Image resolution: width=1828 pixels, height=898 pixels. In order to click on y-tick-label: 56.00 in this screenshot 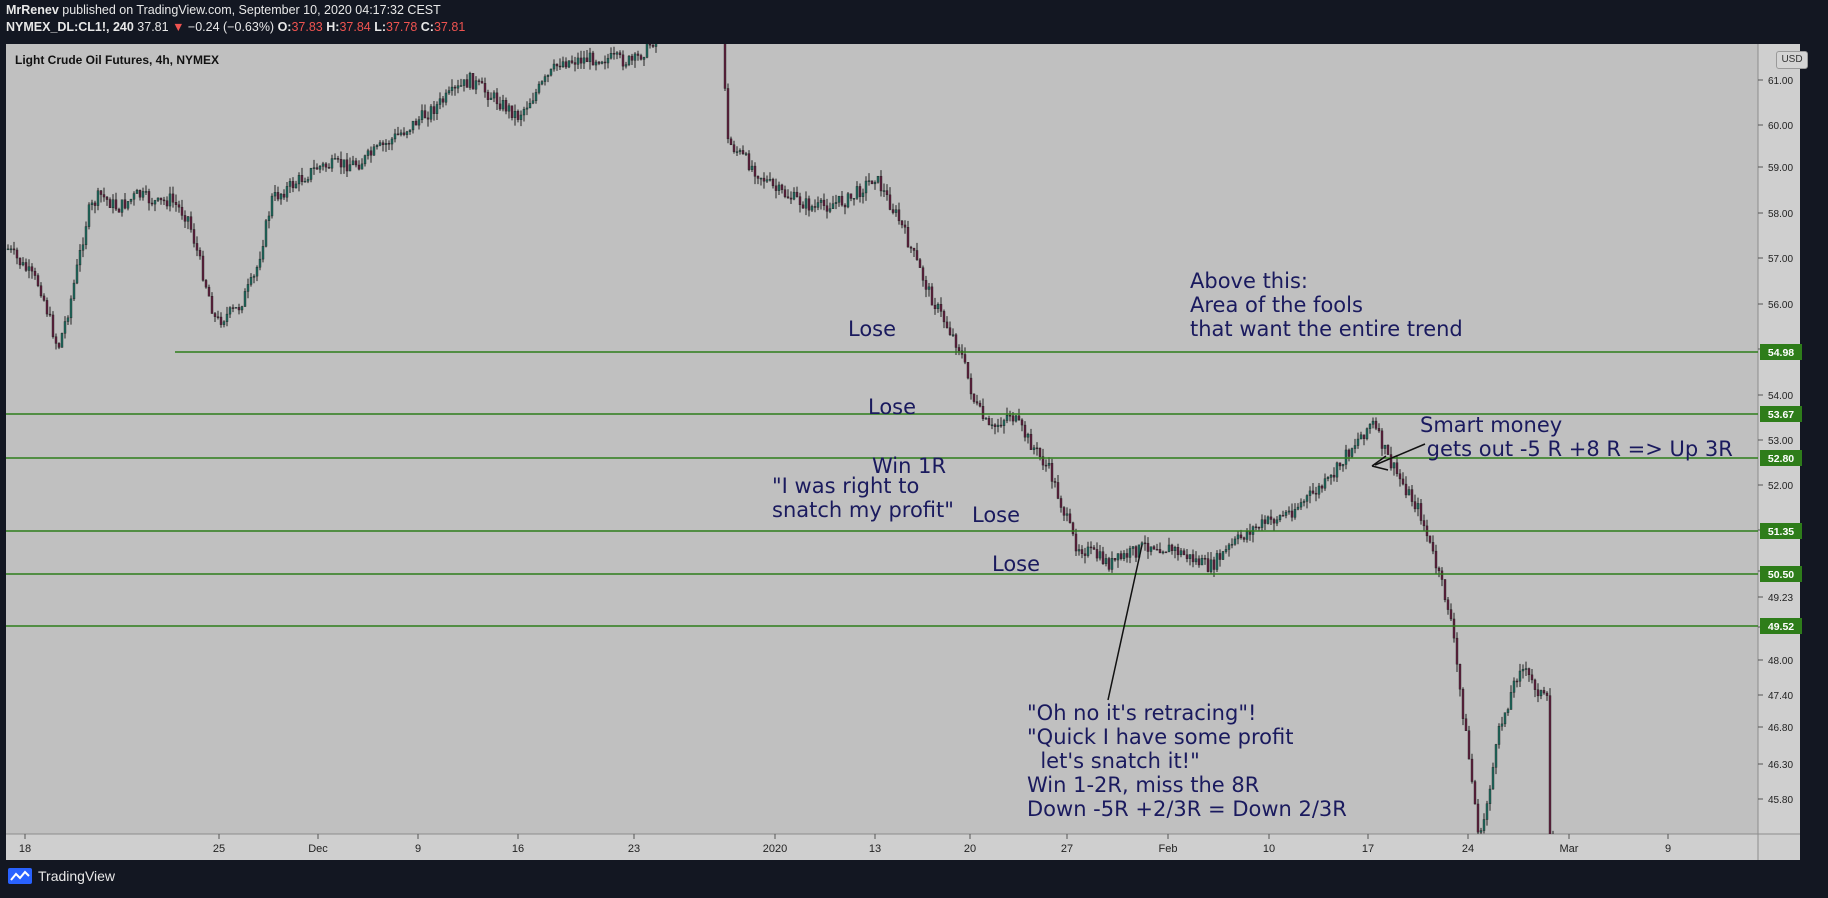, I will do `click(1780, 305)`.